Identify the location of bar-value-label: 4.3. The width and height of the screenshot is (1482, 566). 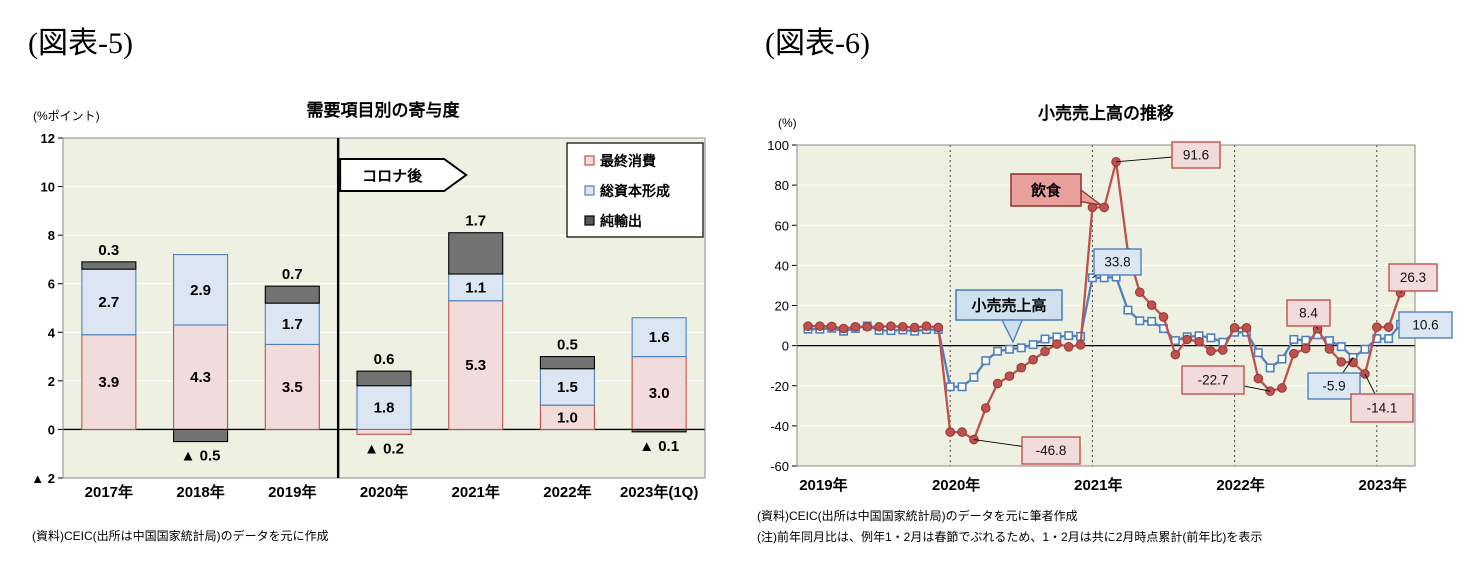
(200, 377).